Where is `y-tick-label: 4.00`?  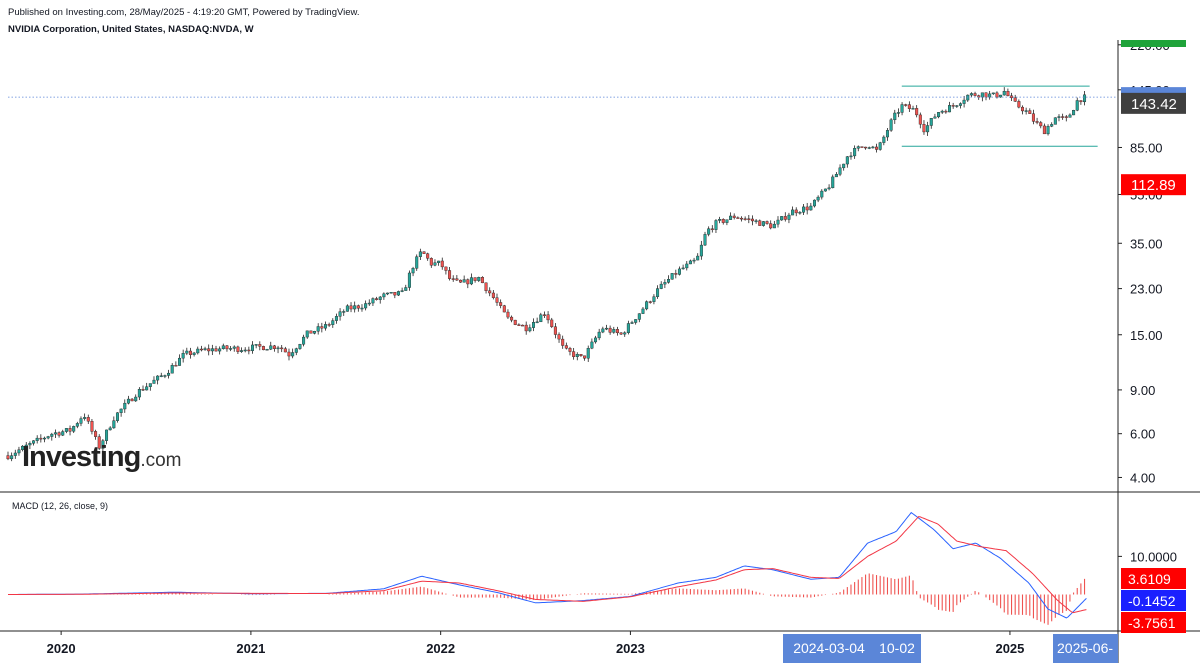 y-tick-label: 4.00 is located at coordinates (1142, 477).